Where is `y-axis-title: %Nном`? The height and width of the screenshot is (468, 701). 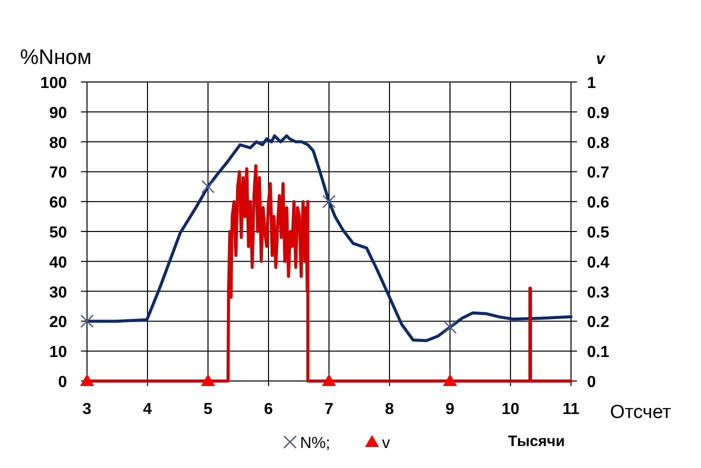 y-axis-title: %Nном is located at coordinates (56, 57).